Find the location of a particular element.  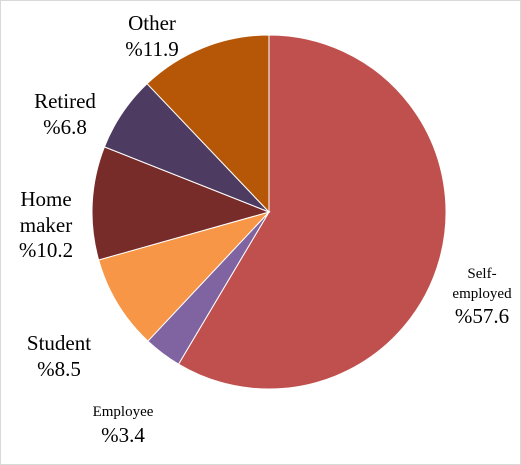

slice-label-student: Student %8.5 is located at coordinates (59, 356).